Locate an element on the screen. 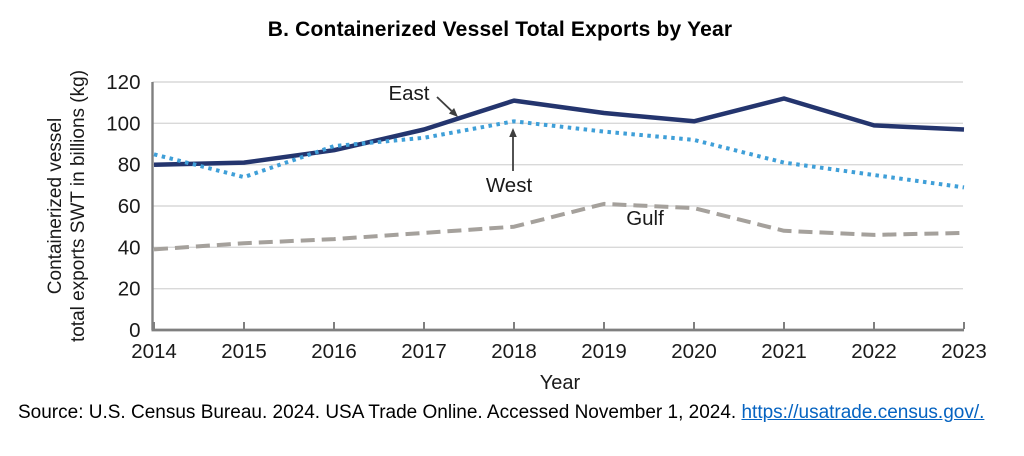 This screenshot has width=1024, height=456. source-link: https://usatrade.census.gov/. is located at coordinates (863, 412).